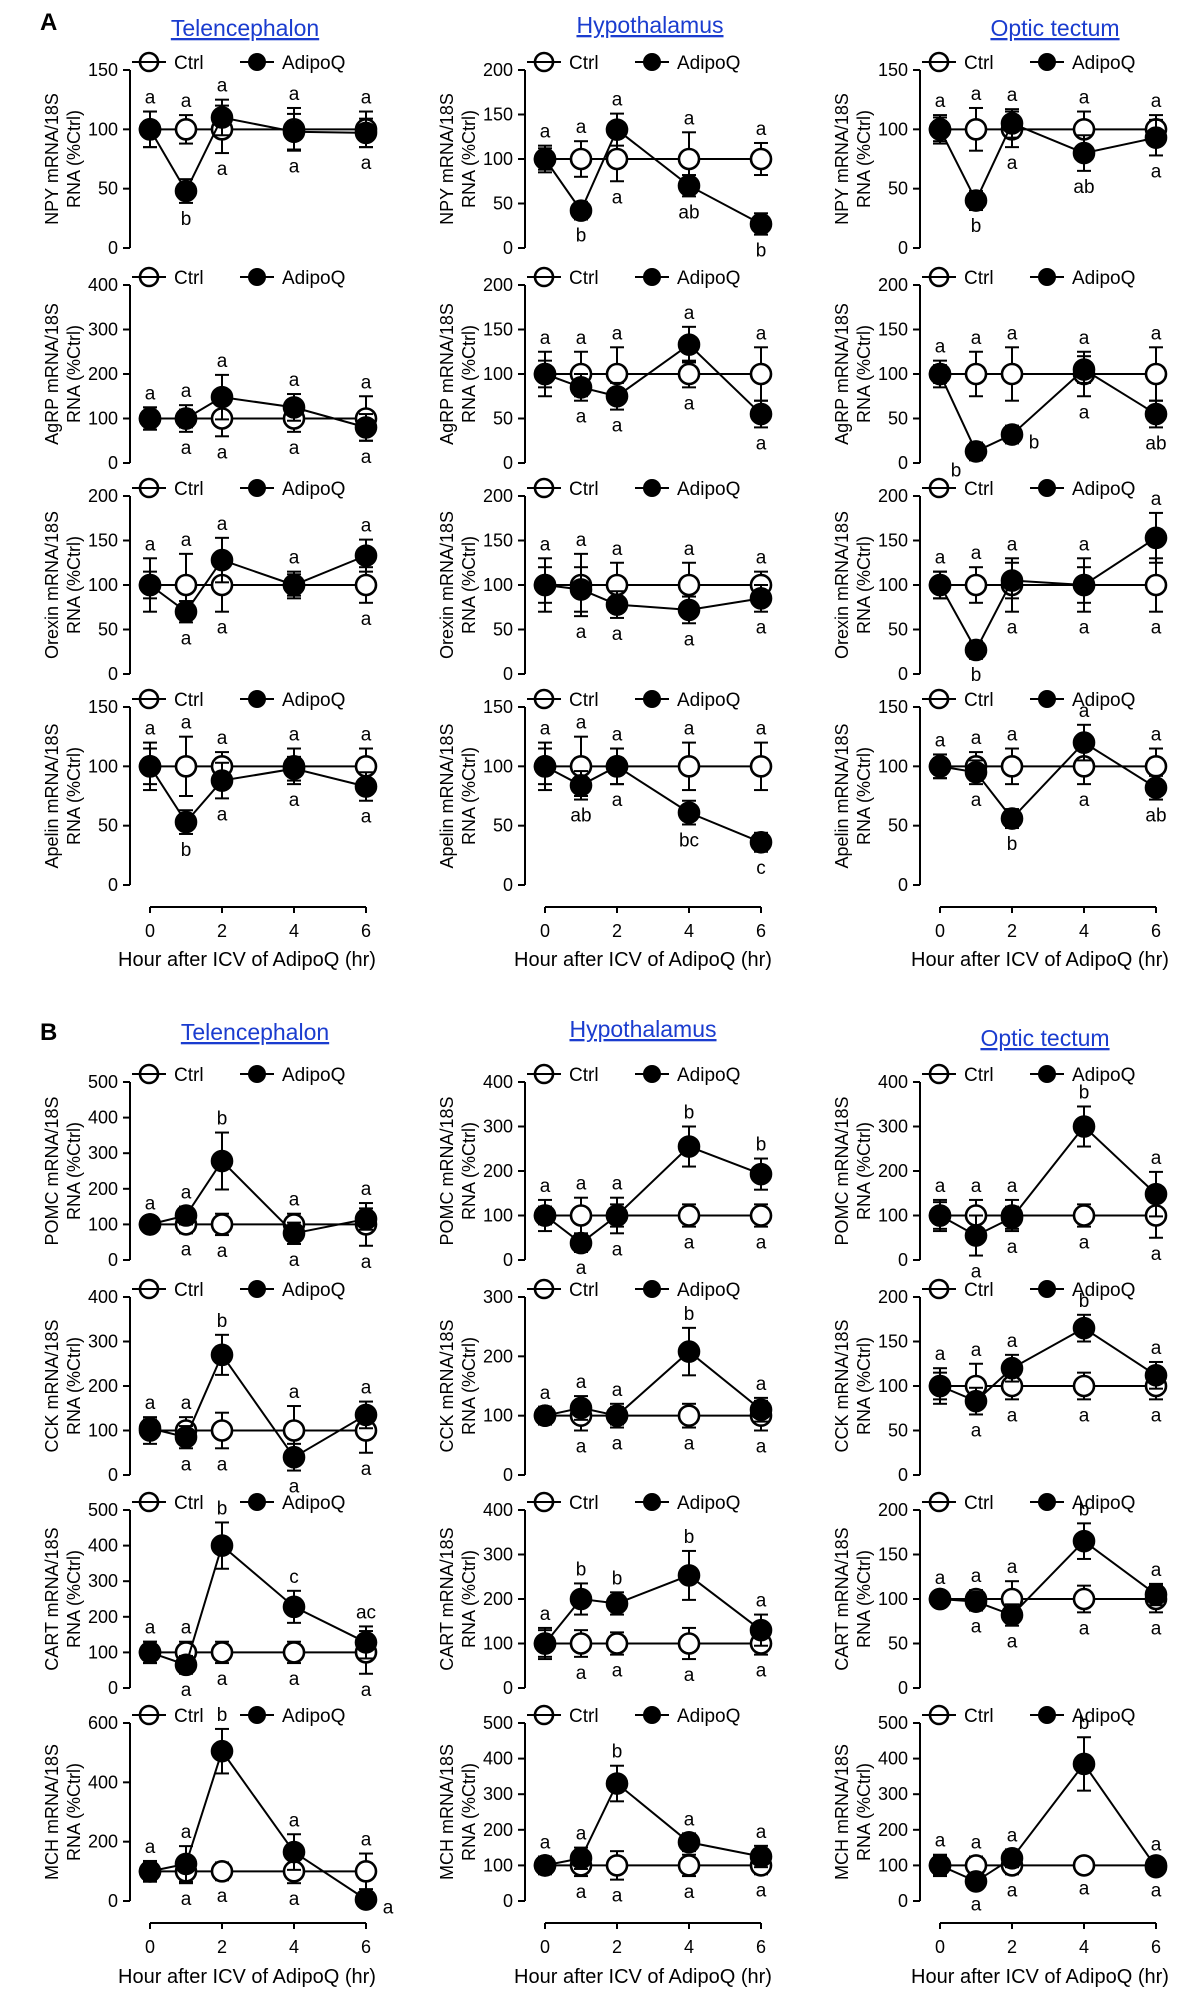 This screenshot has width=1181, height=1990. Describe the element at coordinates (447, 159) in the screenshot. I see `y-axis-title: NPY mRNA/18S` at that location.